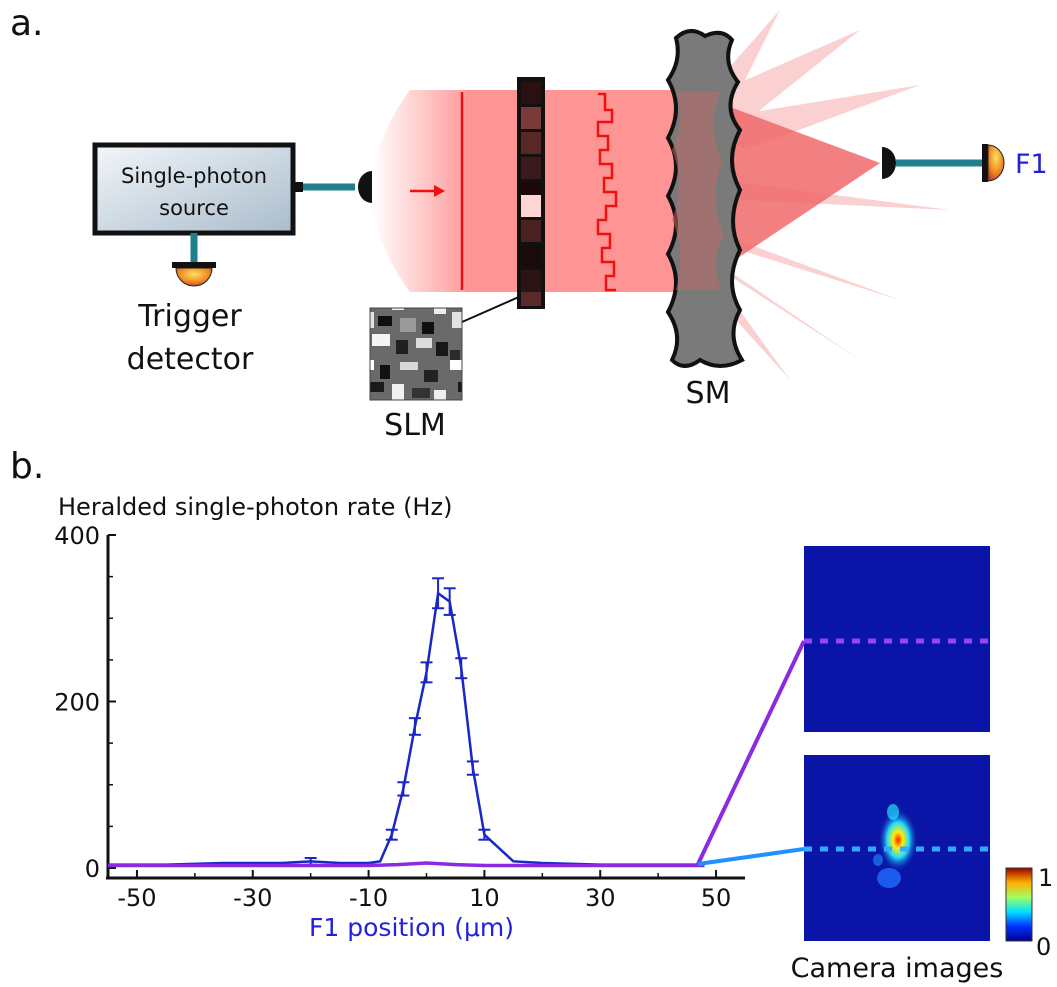  What do you see at coordinates (1045, 878) in the screenshot?
I see `colorbar-max-label: 1` at bounding box center [1045, 878].